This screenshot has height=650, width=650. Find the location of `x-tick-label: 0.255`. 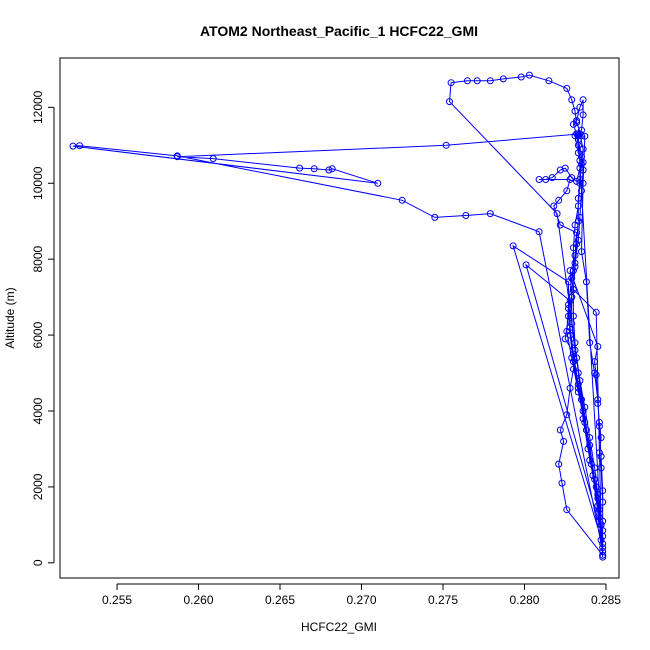

x-tick-label: 0.255 is located at coordinates (117, 600).